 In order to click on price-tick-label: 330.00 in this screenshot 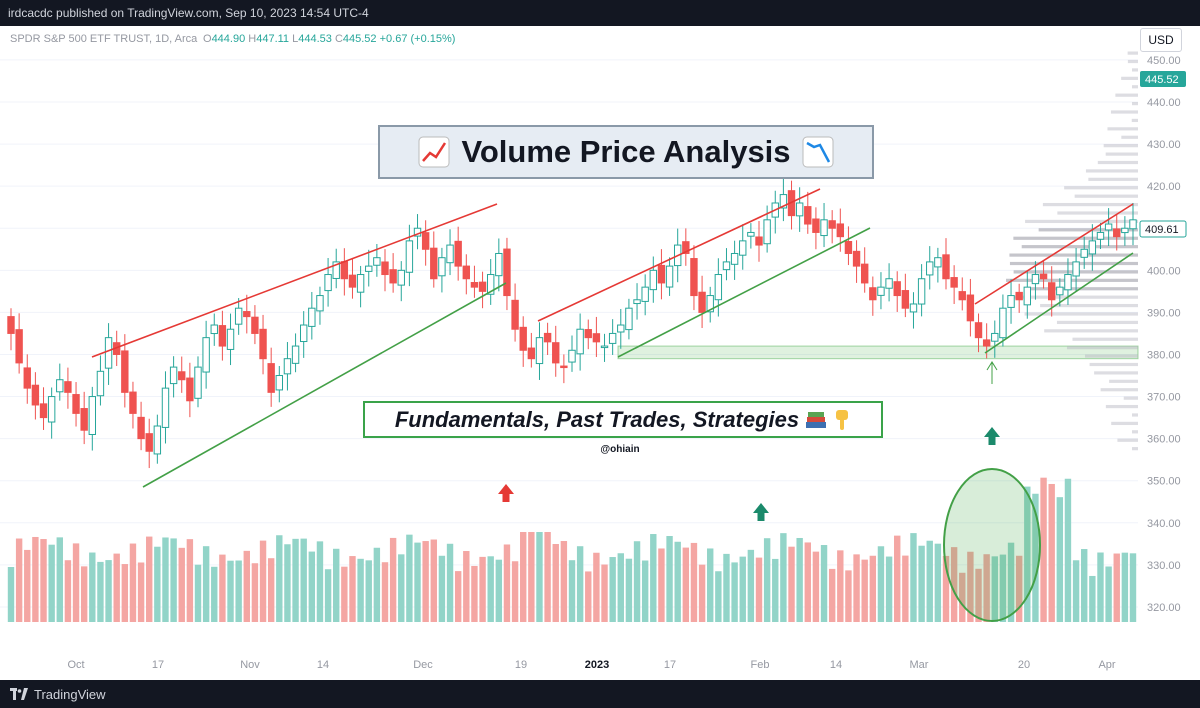, I will do `click(1164, 566)`.